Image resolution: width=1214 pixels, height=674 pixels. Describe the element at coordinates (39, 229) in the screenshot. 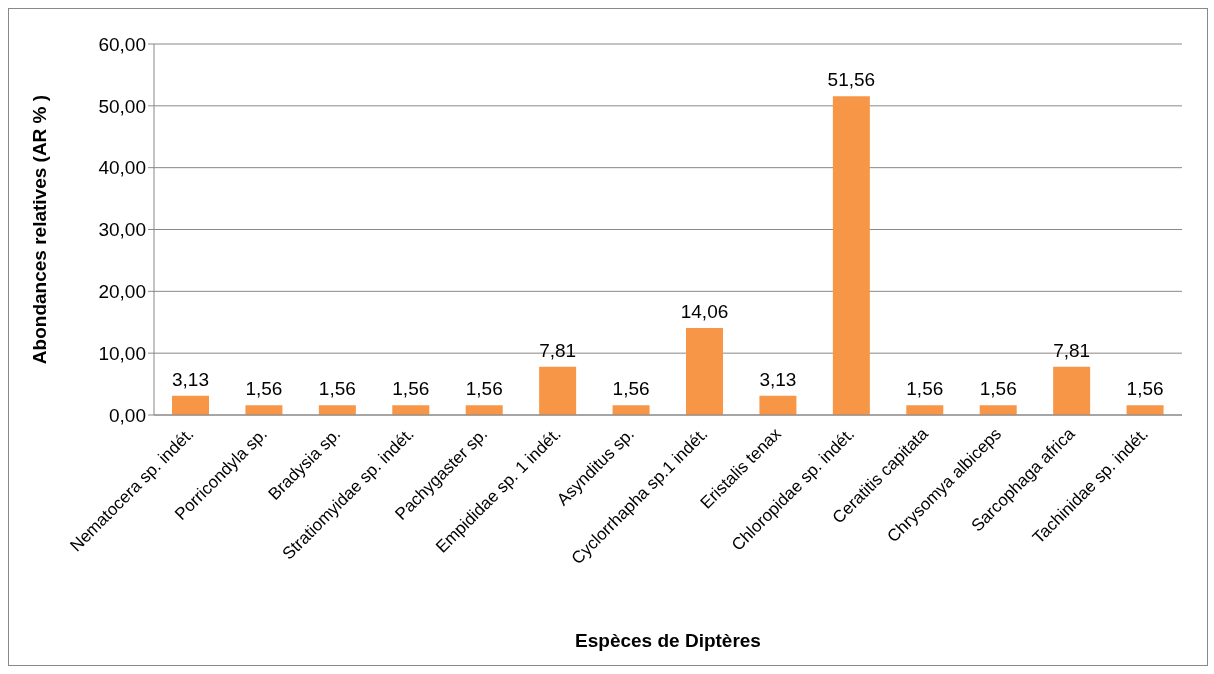

I see `y-axis-title: Abondances relatives (AR % )` at that location.